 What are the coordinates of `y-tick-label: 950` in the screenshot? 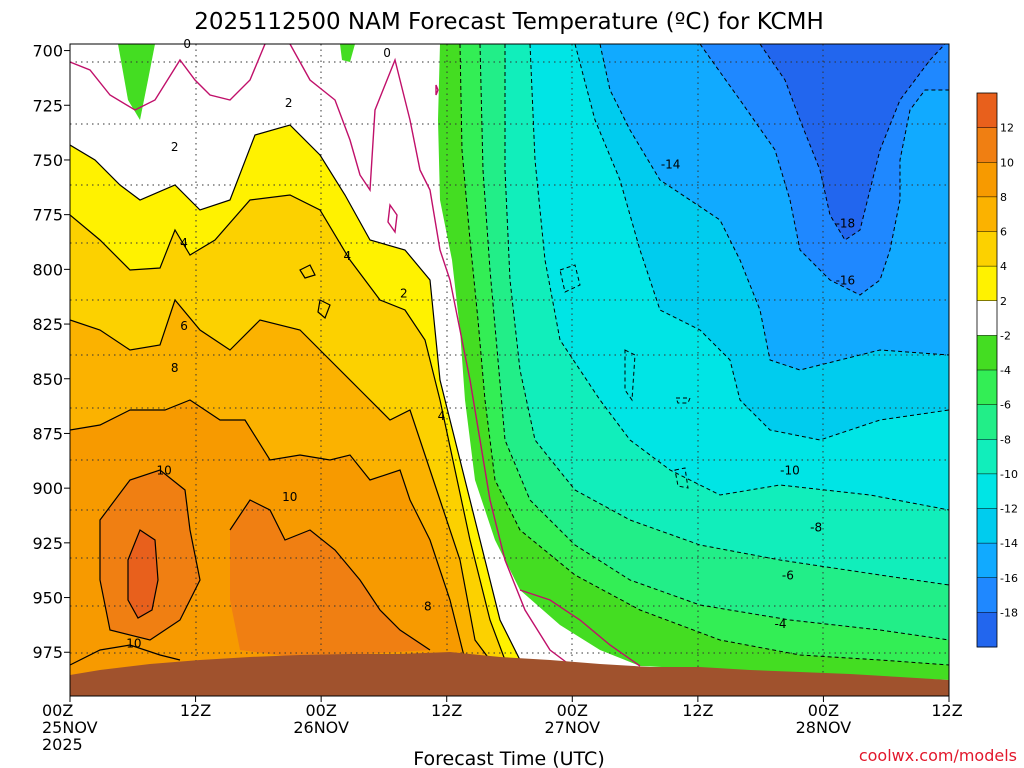 It's located at (47, 598).